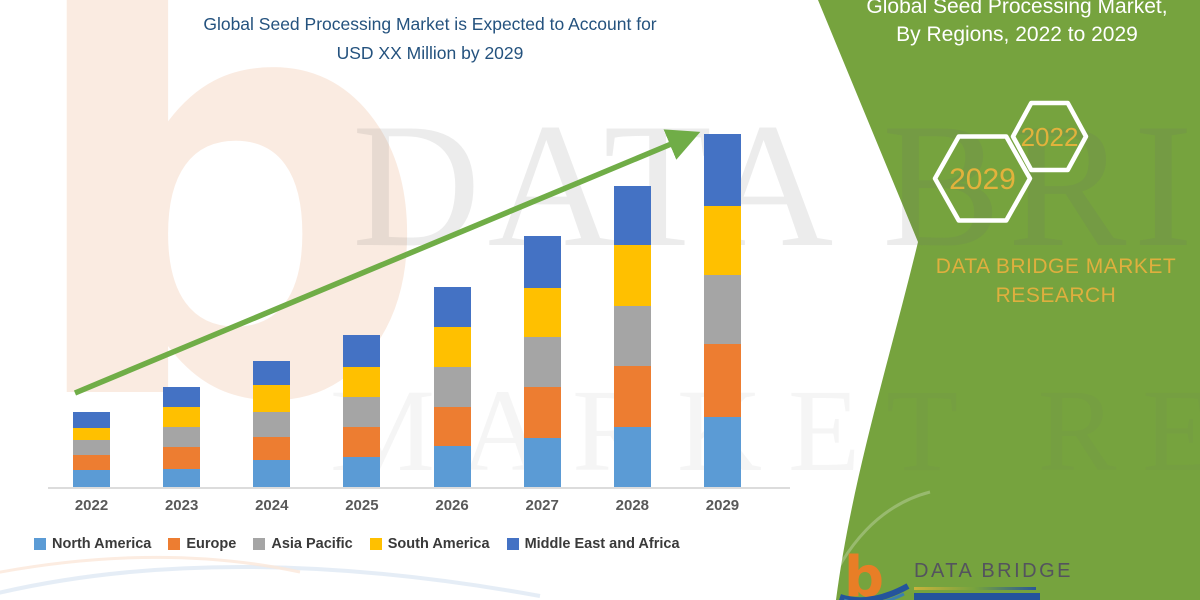  What do you see at coordinates (1056, 295) in the screenshot?
I see `sidebar-brand-line2: RESEARCH` at bounding box center [1056, 295].